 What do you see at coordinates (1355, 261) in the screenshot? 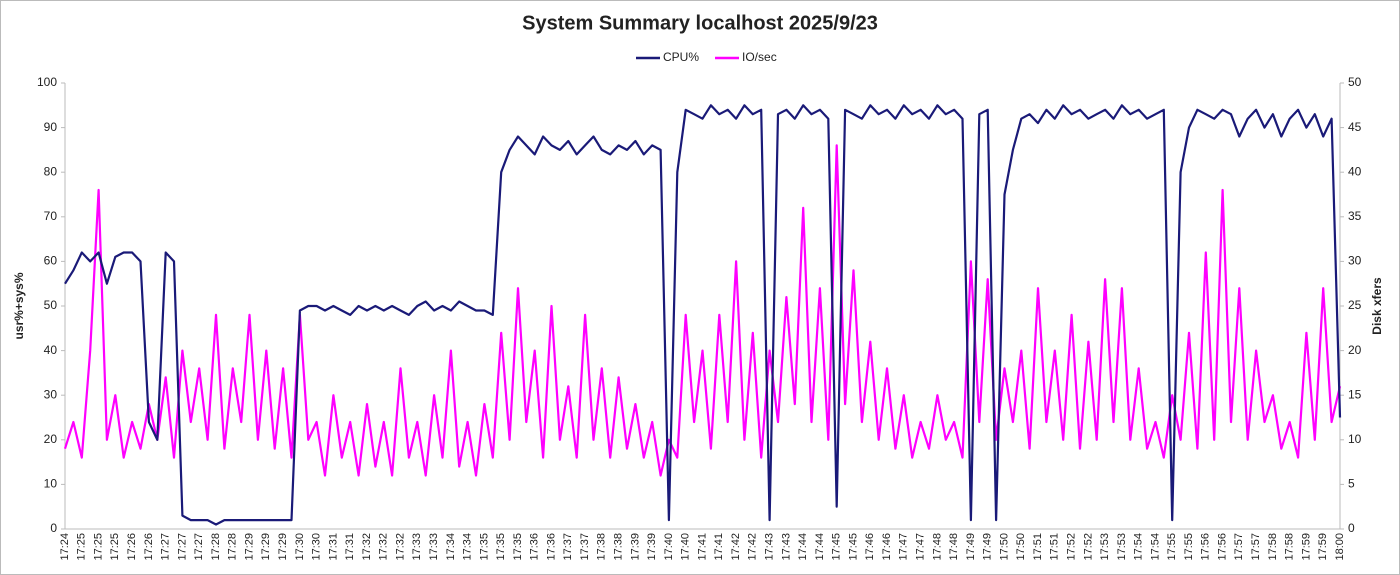
I see `y2-tick-label: 30` at bounding box center [1355, 261].